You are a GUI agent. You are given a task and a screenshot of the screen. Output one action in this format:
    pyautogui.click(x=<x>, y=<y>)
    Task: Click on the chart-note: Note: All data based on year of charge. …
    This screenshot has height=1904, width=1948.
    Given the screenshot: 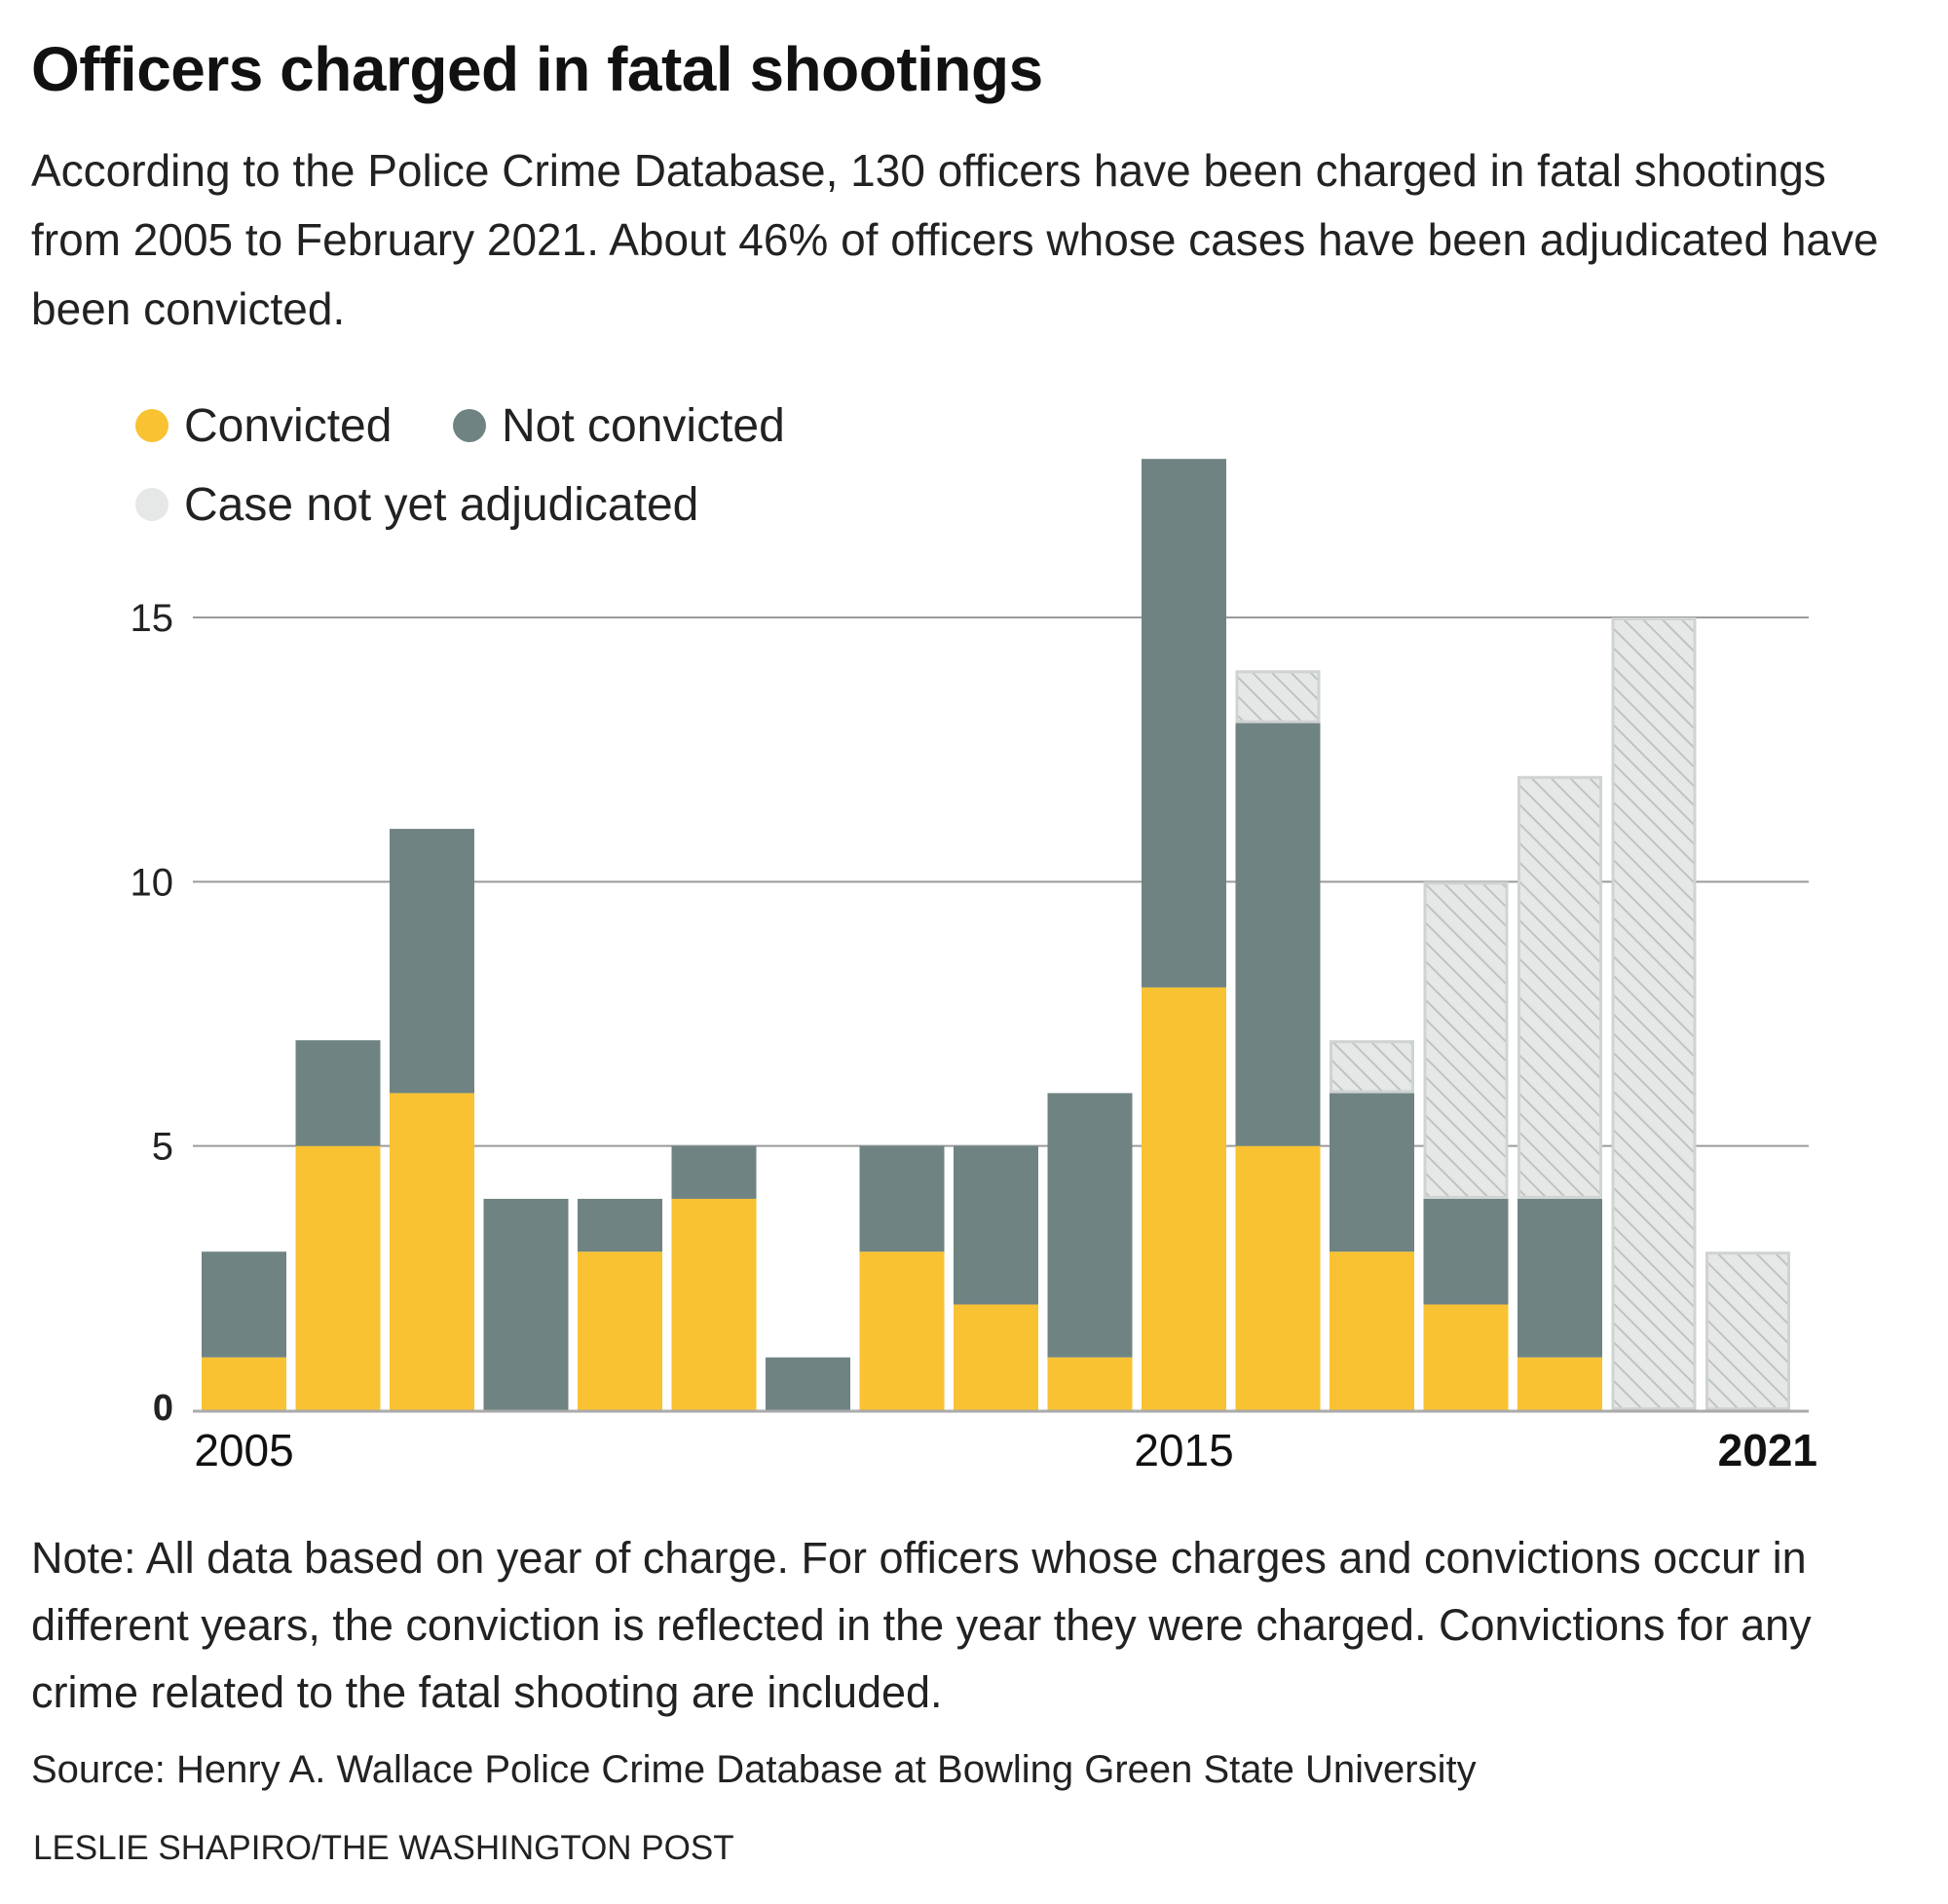 What is the action you would take?
    pyautogui.click(x=921, y=1625)
    